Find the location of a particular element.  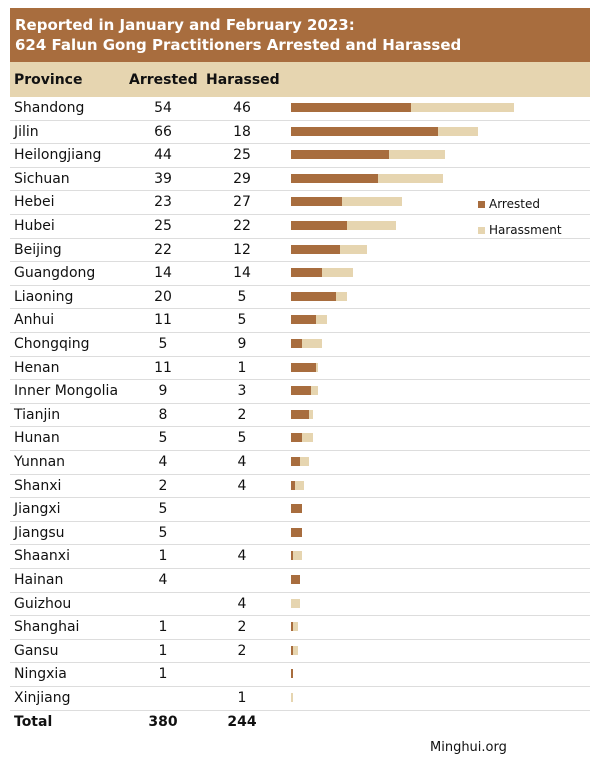

table-row: Hebei 23 27 is located at coordinates (300, 203).